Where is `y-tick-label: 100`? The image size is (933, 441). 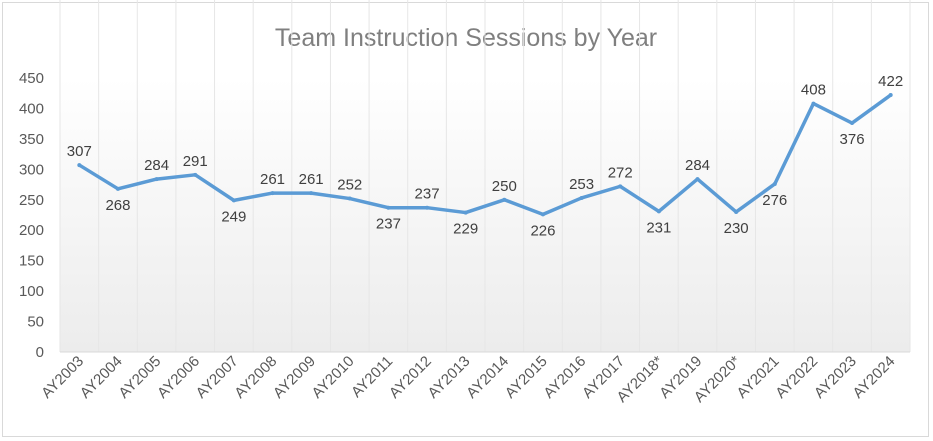 y-tick-label: 100 is located at coordinates (31, 291).